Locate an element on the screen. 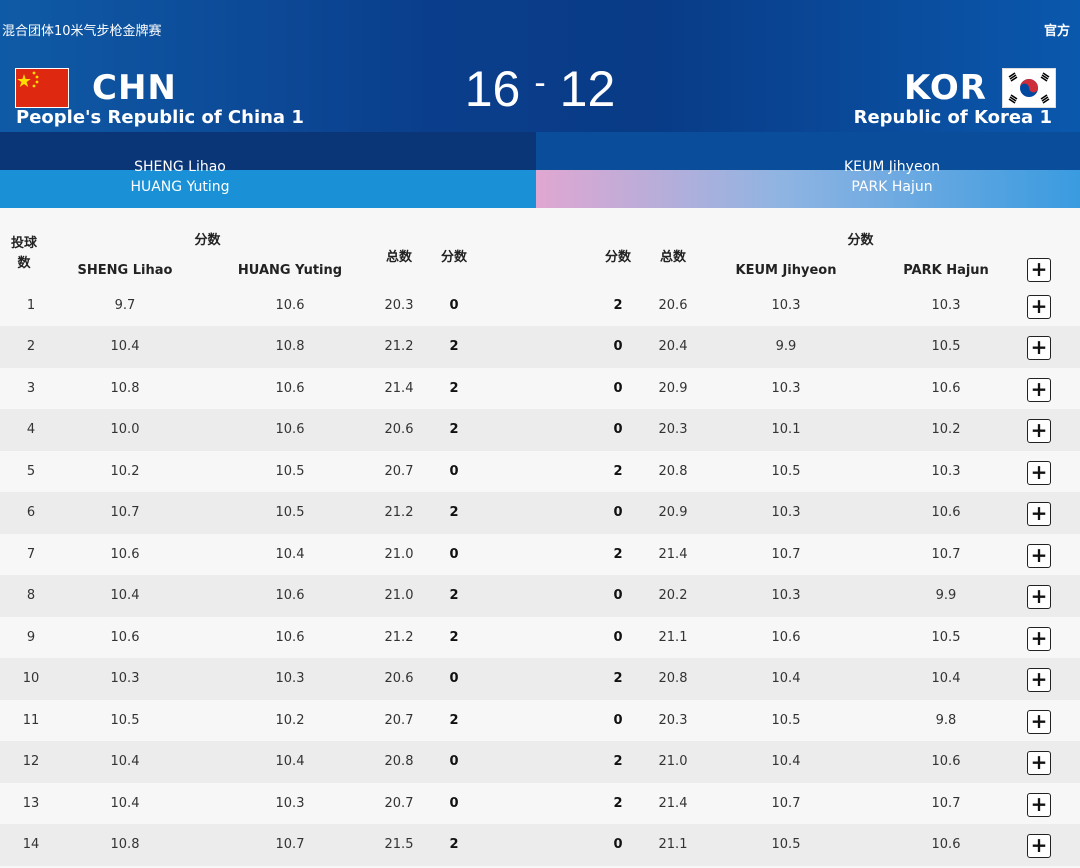 The width and height of the screenshot is (1080, 868). table-row: 3 10.8 10.6 21.4 2 0 20.9 10.3 10.6 + is located at coordinates (540, 389).